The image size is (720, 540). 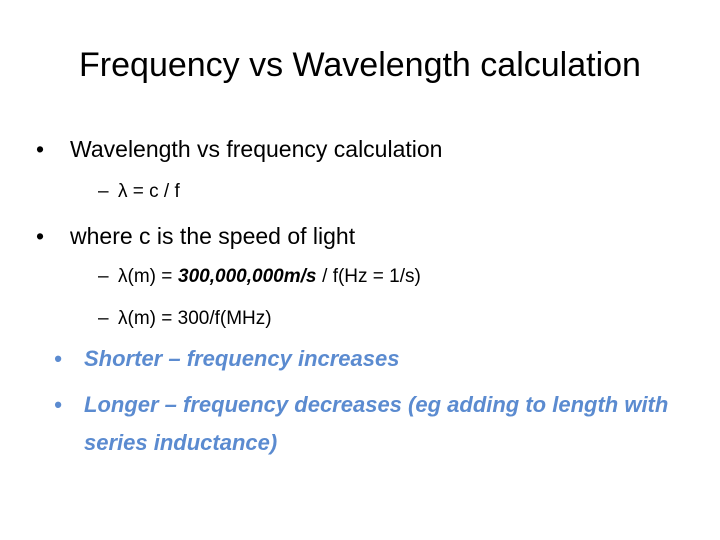 I want to click on bullet: • Shorter – frequency increases, so click(x=374, y=359).